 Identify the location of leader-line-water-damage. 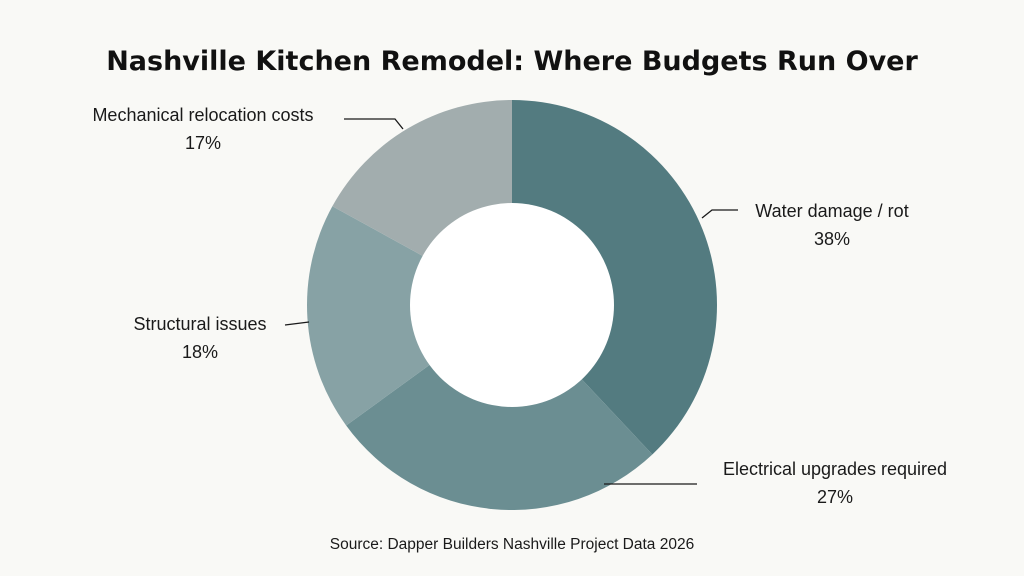
(719, 214).